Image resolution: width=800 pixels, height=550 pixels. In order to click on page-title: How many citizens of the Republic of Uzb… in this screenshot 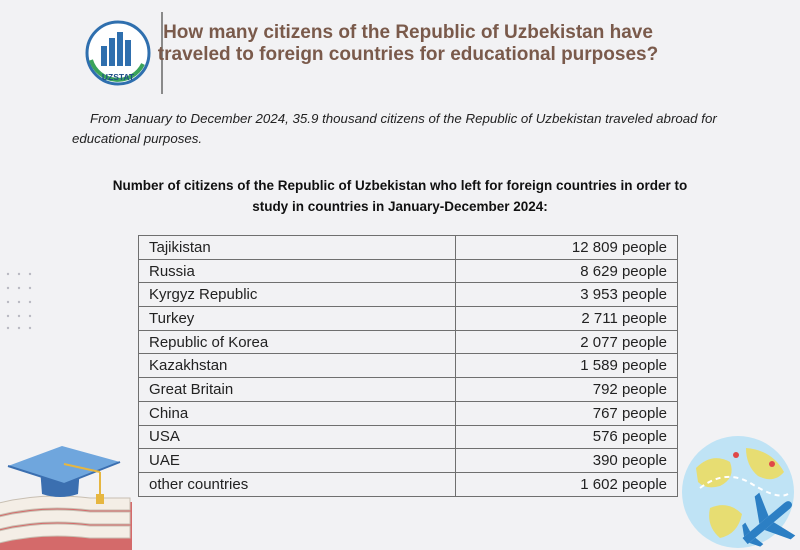, I will do `click(408, 43)`.